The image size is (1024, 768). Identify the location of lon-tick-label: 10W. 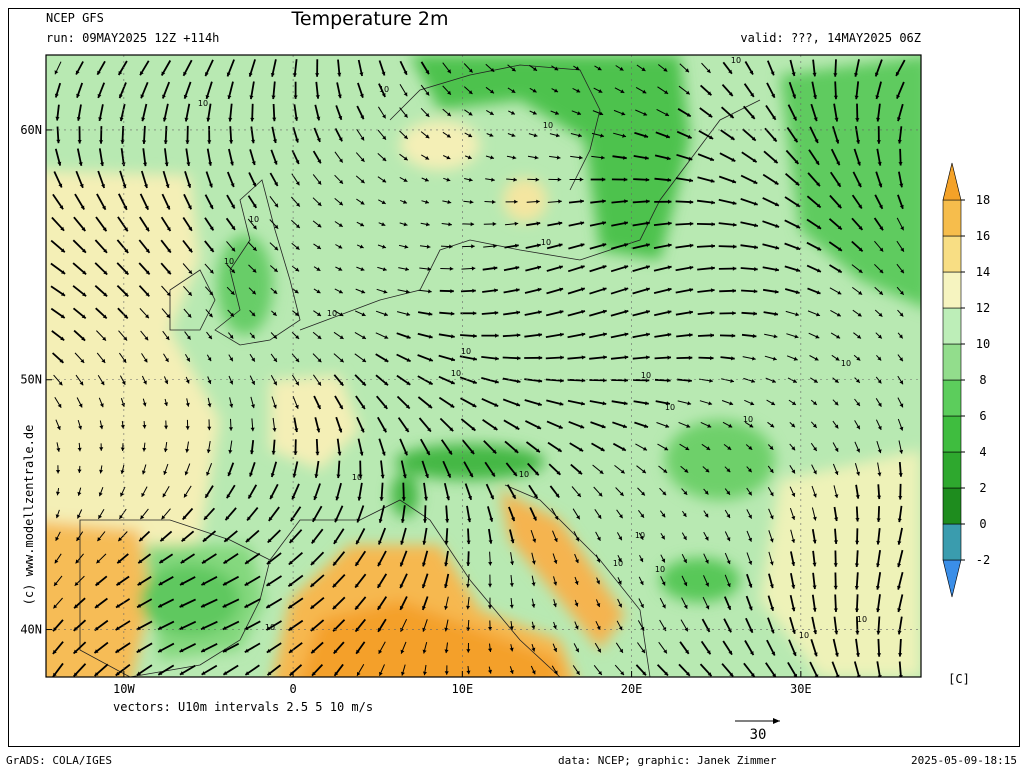
(124, 689).